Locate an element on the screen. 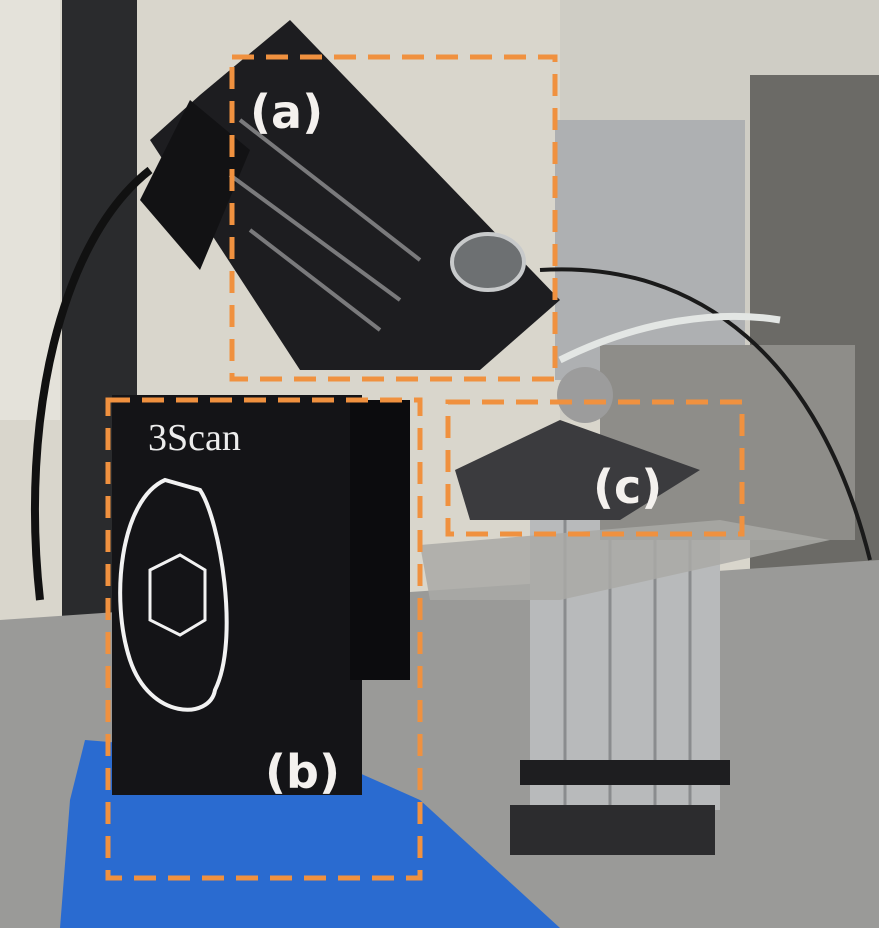 The height and width of the screenshot is (928, 879). cube-logo is located at coordinates (177, 595).